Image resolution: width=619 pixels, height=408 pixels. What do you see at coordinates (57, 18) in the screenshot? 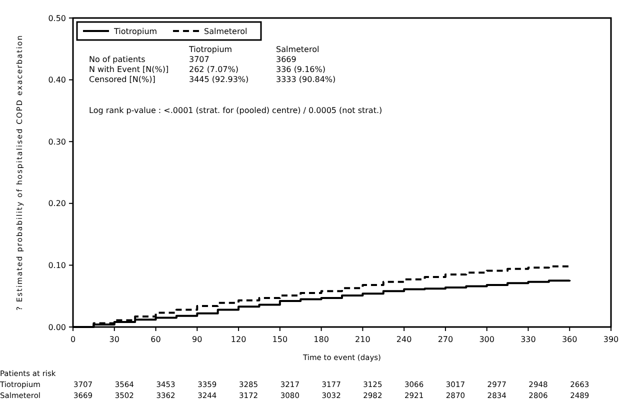
I see `y-tick-label: 0.50` at bounding box center [57, 18].